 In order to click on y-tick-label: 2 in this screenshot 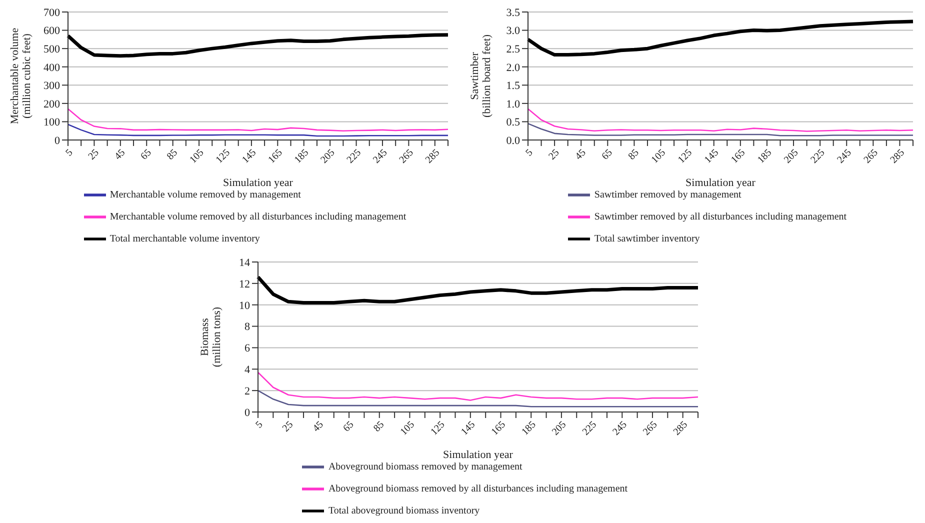, I will do `click(247, 391)`.